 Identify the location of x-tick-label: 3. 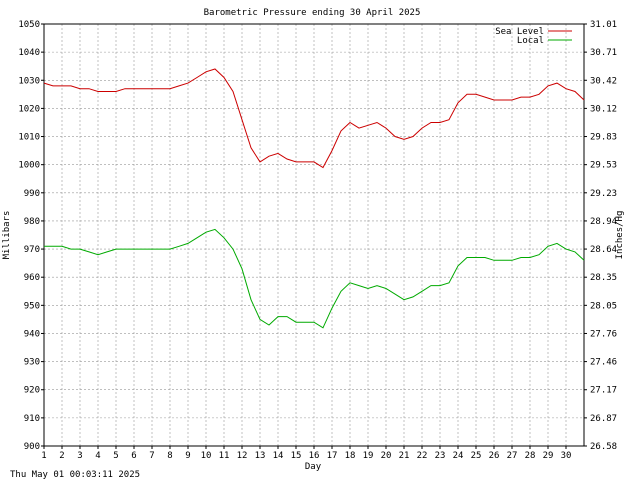
(79, 456).